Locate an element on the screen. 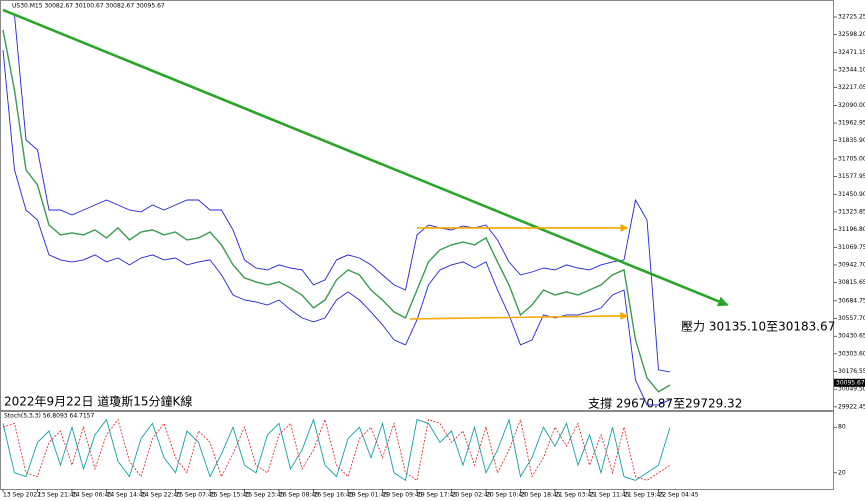  last-price-box is located at coordinates (849, 382).